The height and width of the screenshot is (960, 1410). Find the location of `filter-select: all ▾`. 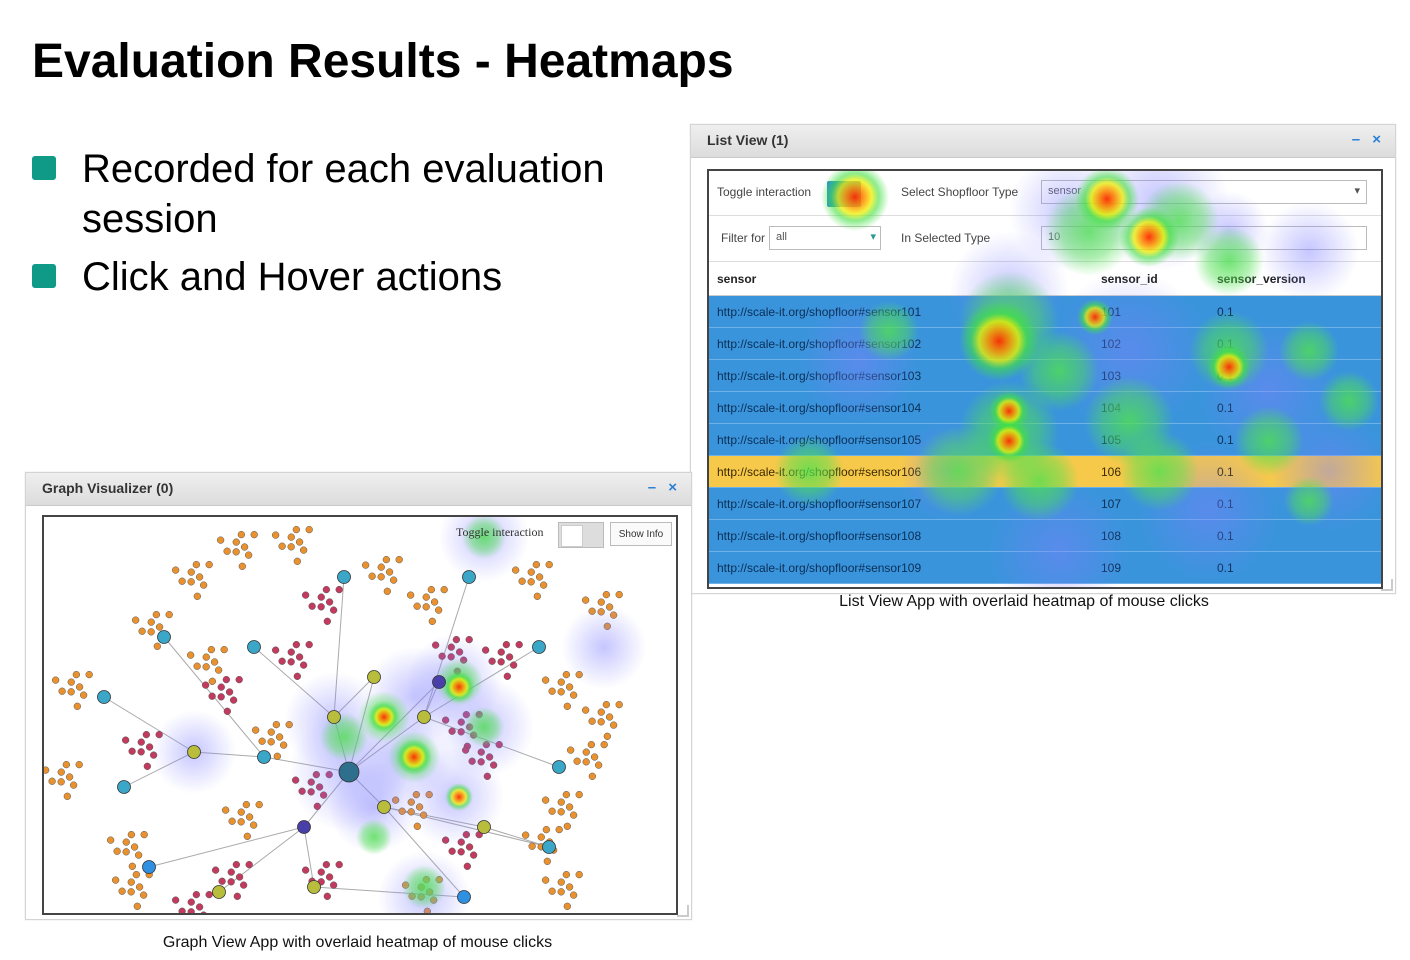

filter-select: all ▾ is located at coordinates (825, 238).